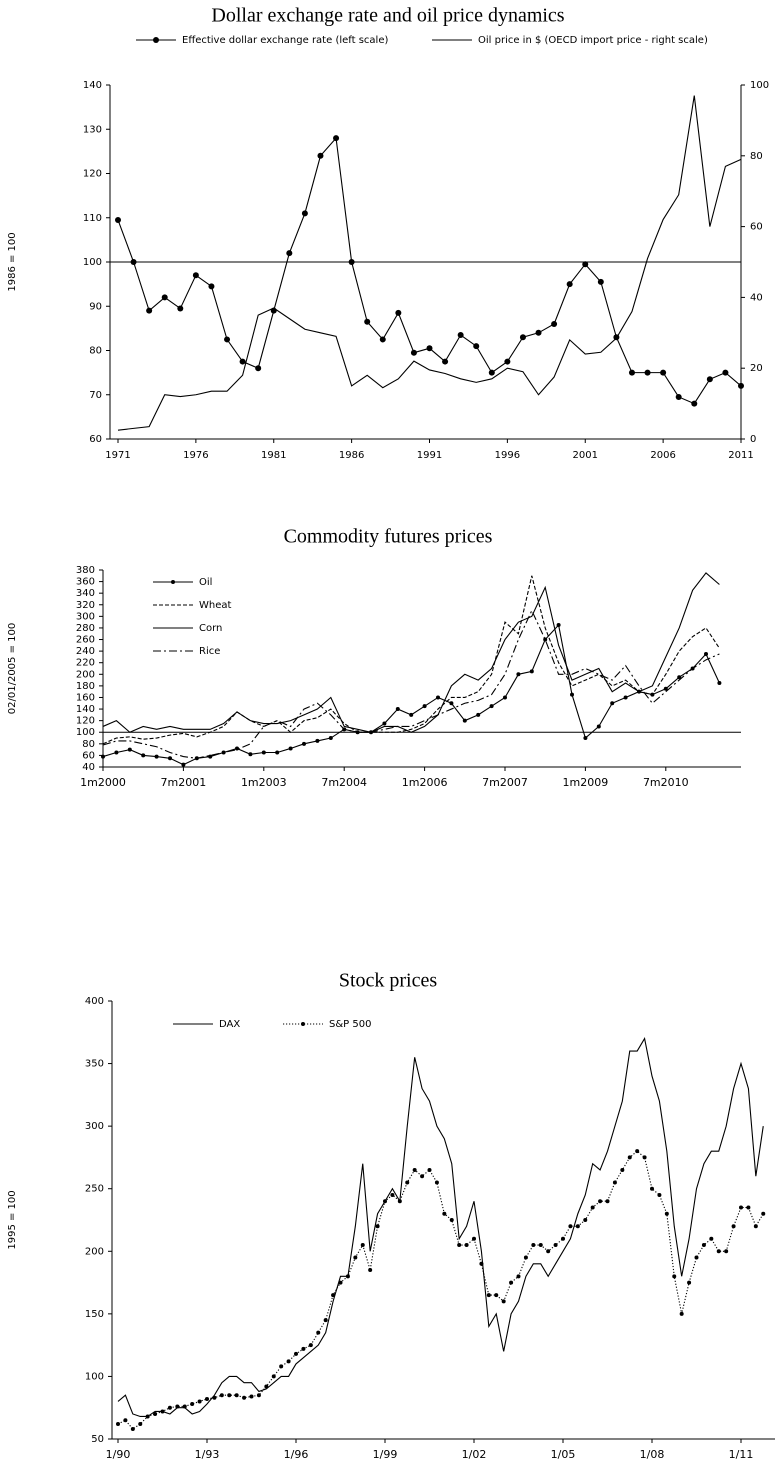 This screenshot has height=1473, width=776. Describe the element at coordinates (652, 1454) in the screenshot. I see `x-tick-label: 1/08` at that location.